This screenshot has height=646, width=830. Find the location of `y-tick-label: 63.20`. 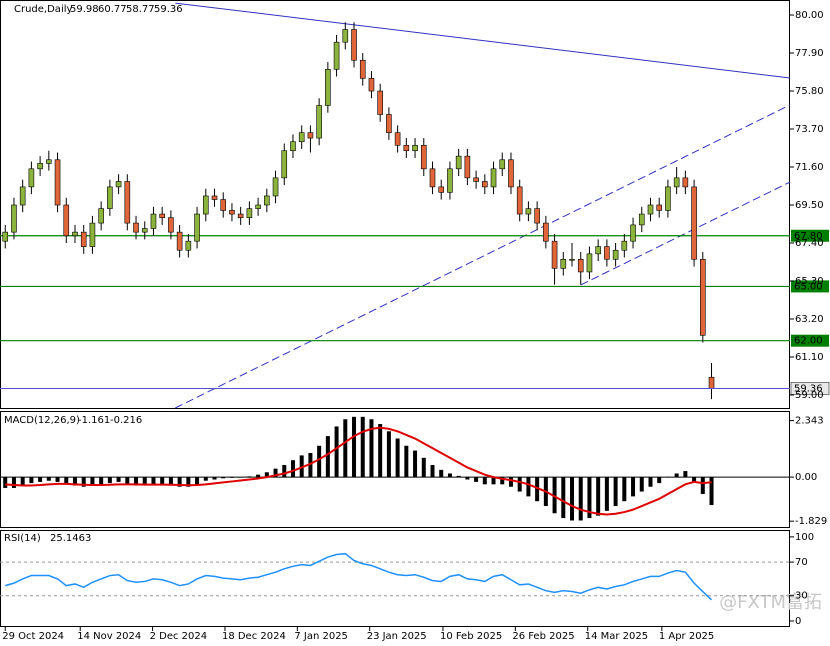

y-tick-label: 63.20 is located at coordinates (809, 319).